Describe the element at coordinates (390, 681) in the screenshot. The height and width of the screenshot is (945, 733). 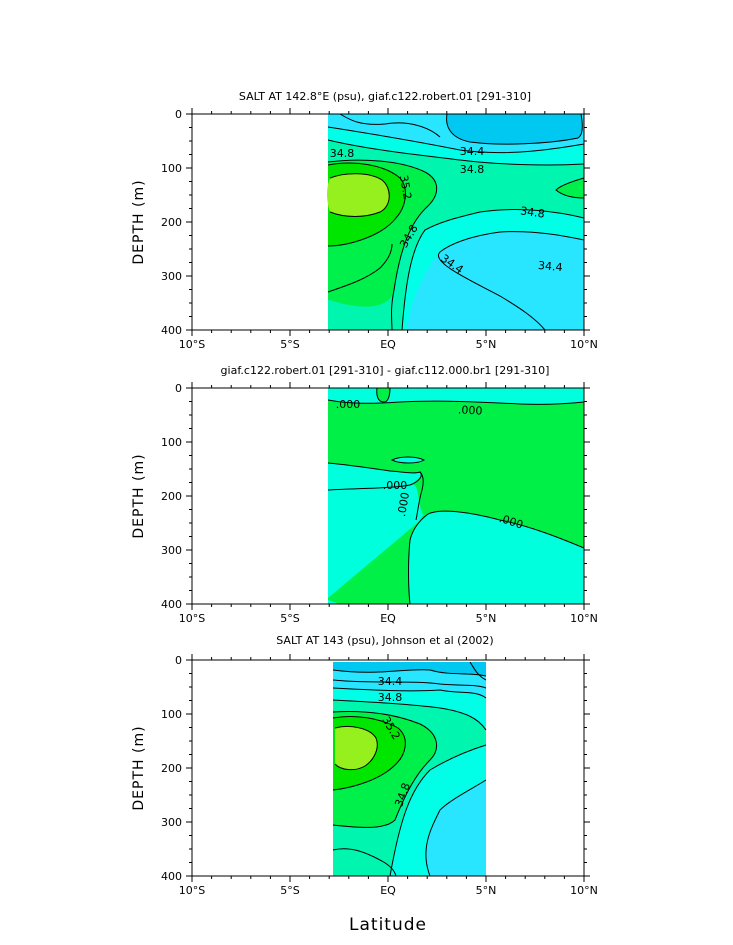
I see `p3-contour-label-0: 34.4` at that location.